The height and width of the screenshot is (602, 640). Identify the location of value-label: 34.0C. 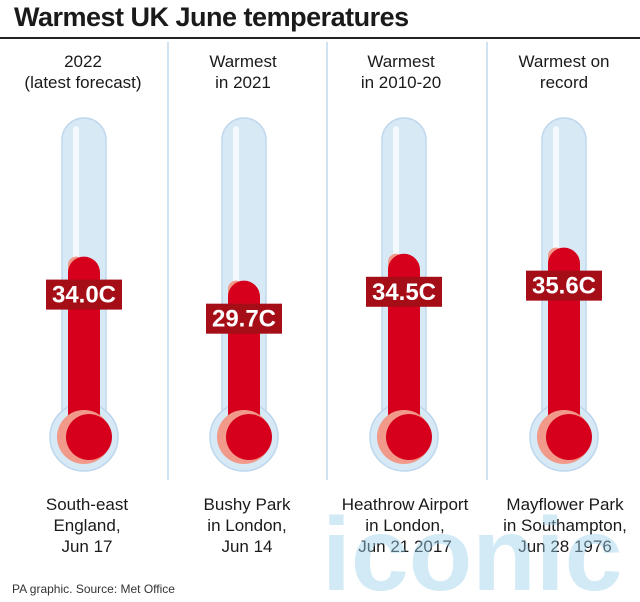
(84, 295).